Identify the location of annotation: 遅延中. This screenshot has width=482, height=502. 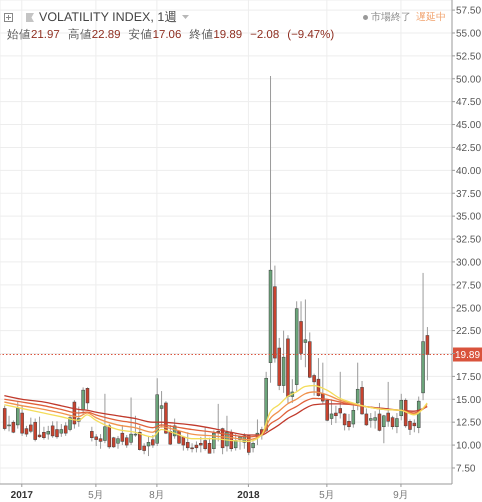
(431, 17).